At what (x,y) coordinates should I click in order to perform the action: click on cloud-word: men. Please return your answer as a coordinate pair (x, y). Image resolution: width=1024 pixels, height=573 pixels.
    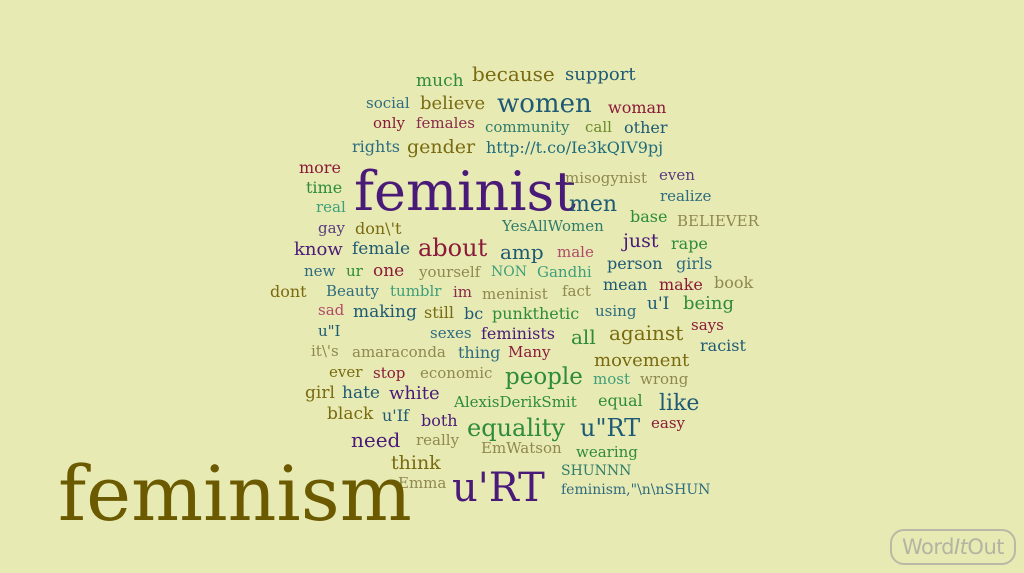
    Looking at the image, I should click on (593, 204).